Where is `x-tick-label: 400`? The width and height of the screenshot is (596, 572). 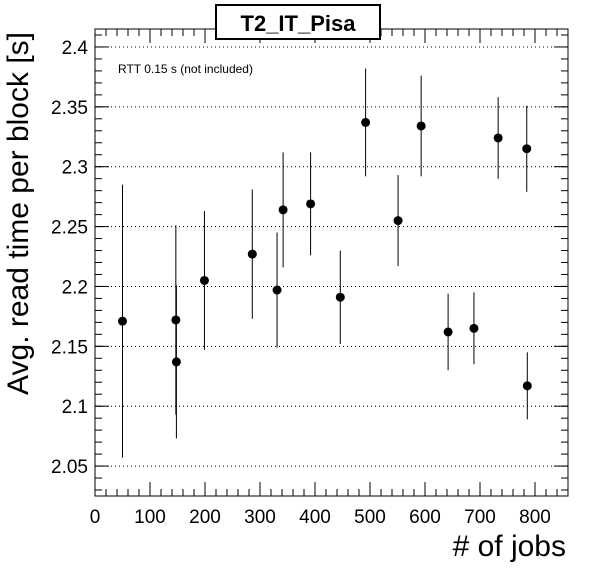 x-tick-label: 400 is located at coordinates (315, 517).